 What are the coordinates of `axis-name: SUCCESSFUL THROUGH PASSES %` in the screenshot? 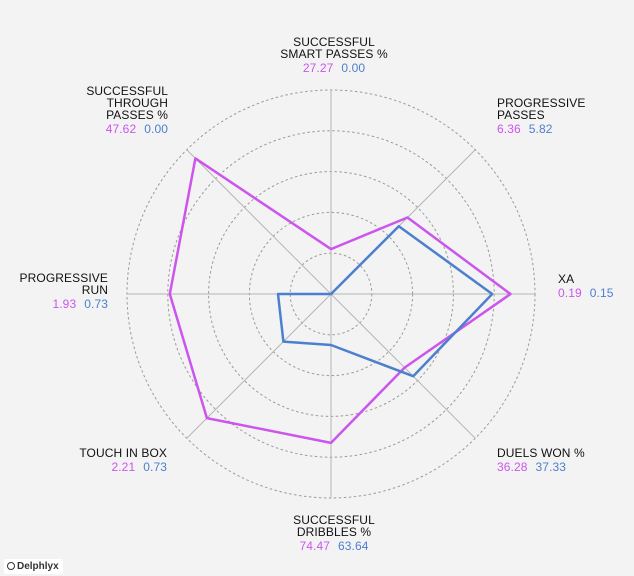 It's located at (127, 103).